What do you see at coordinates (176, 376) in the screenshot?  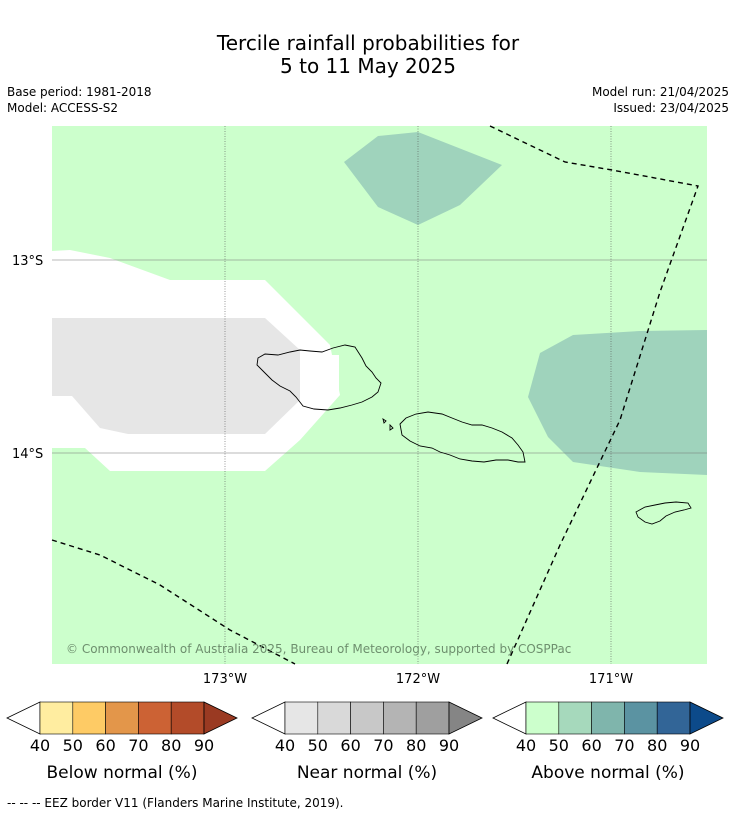 I see `near-normal-40-50-region` at bounding box center [176, 376].